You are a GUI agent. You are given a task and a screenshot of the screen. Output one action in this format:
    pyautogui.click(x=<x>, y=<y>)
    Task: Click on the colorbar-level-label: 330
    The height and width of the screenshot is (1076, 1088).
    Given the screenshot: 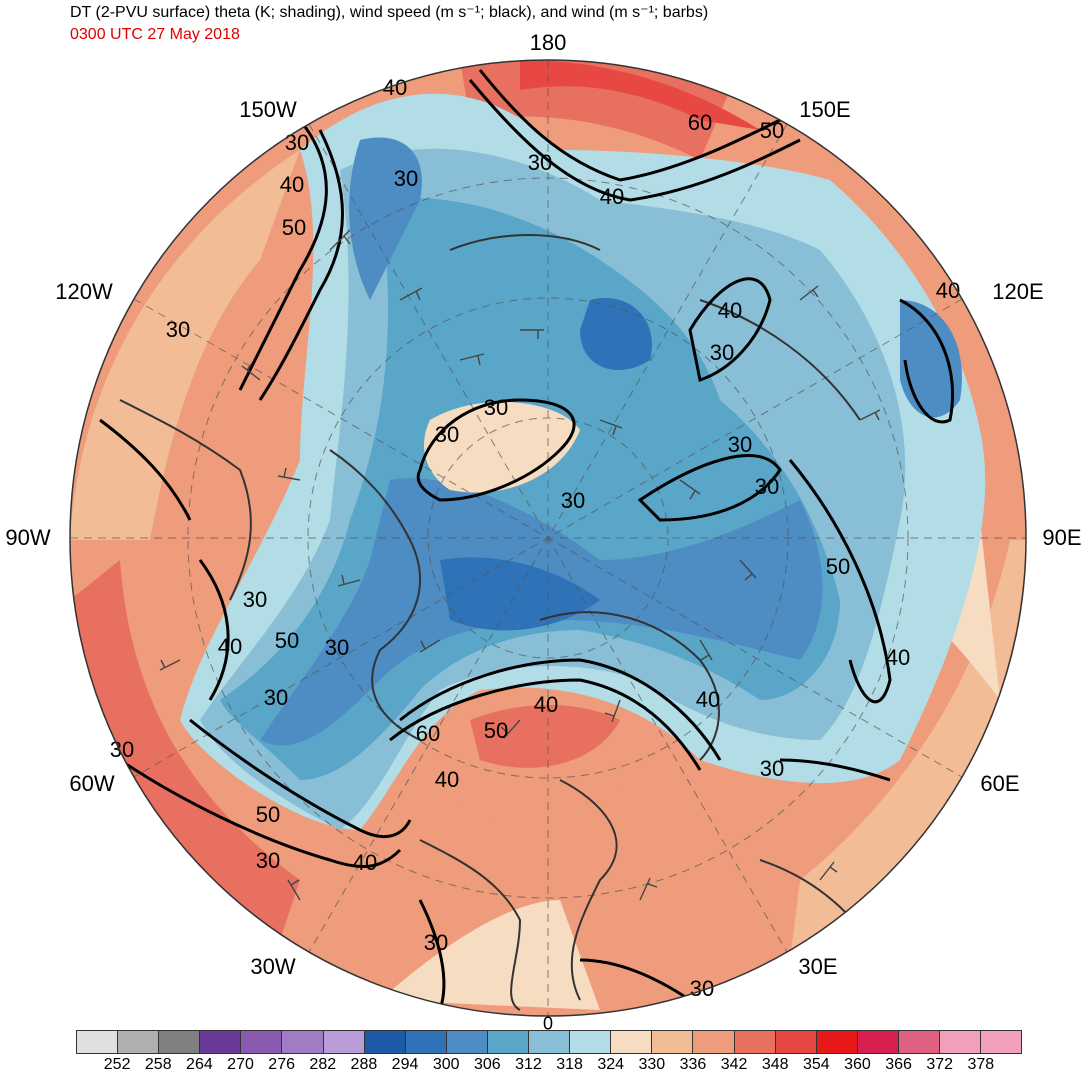 What is the action you would take?
    pyautogui.click(x=652, y=1064)
    